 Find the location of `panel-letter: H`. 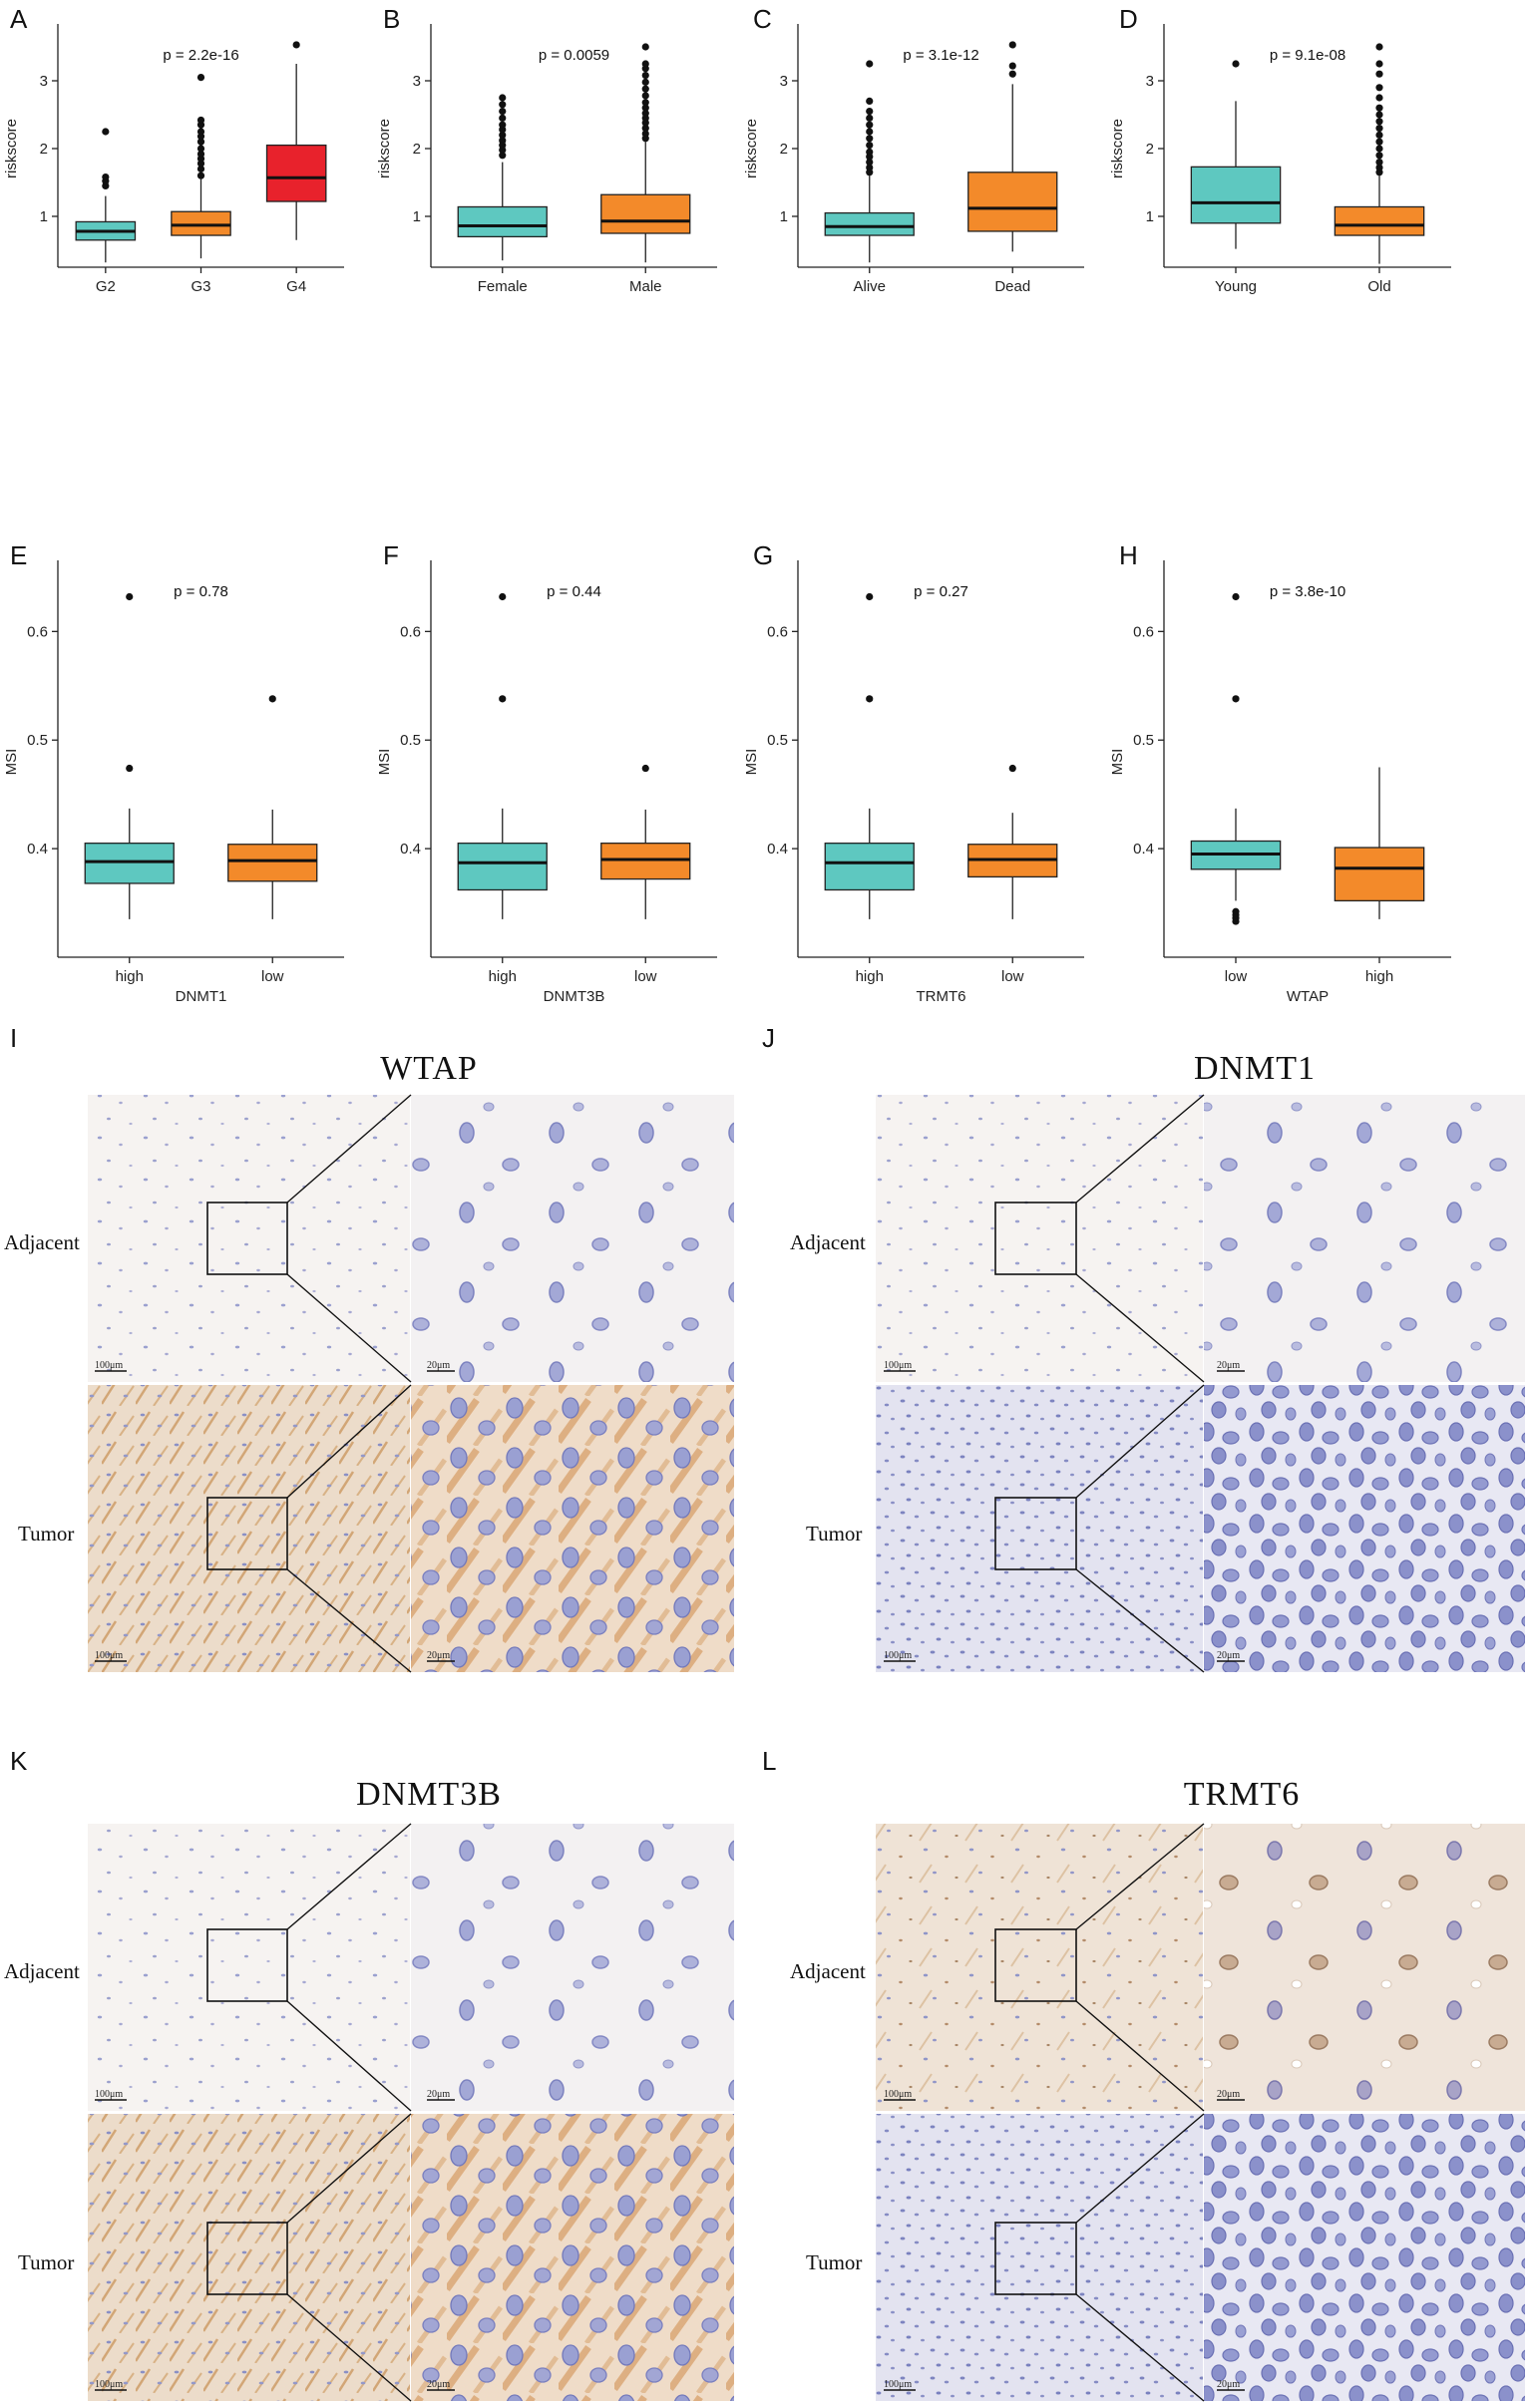

panel-letter: H is located at coordinates (1128, 555).